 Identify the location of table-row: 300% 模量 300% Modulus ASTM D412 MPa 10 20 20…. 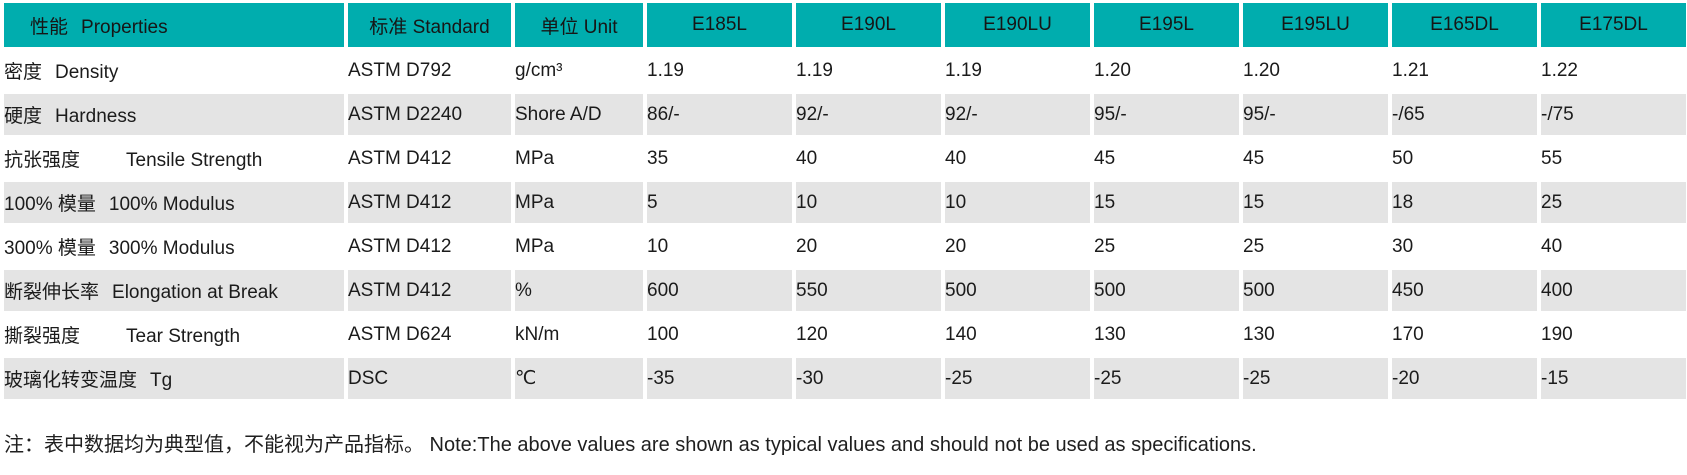
(845, 246).